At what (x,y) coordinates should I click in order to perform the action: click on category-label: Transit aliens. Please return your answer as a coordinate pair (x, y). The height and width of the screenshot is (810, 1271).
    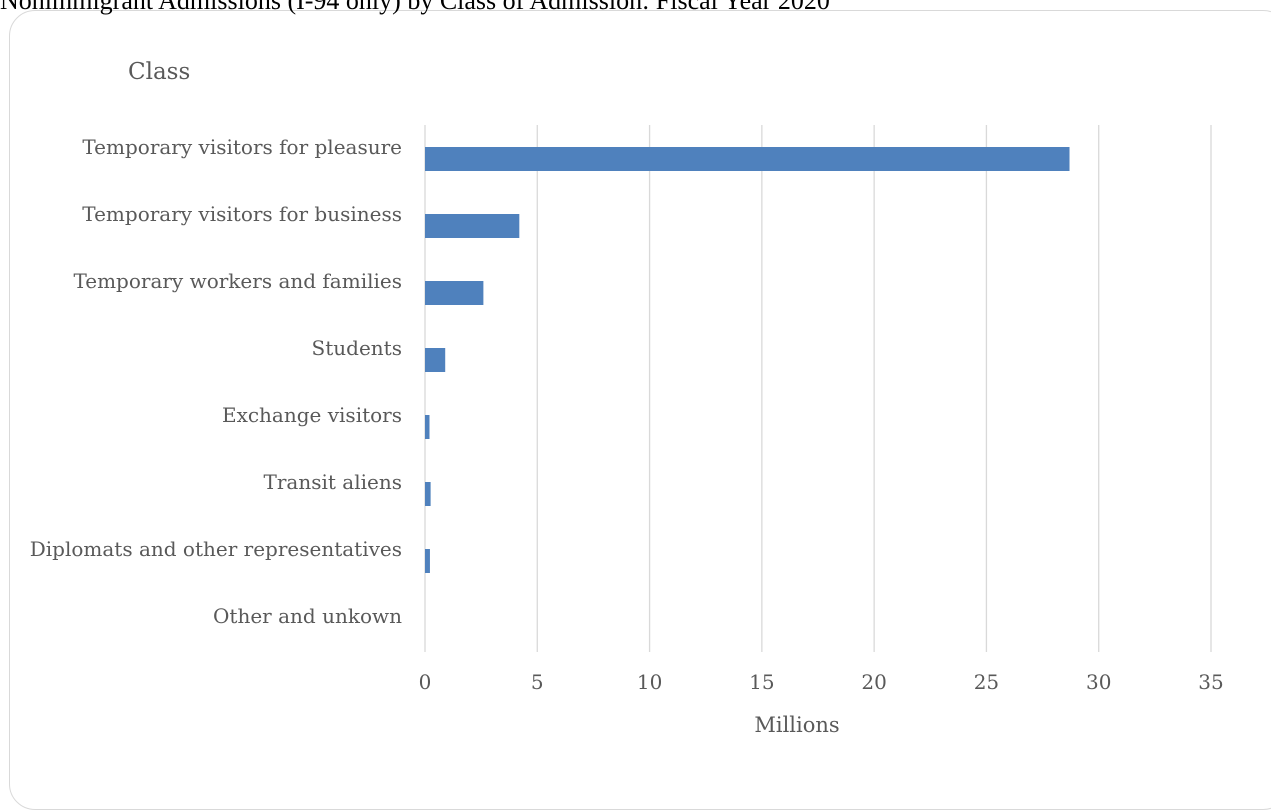
    Looking at the image, I should click on (333, 482).